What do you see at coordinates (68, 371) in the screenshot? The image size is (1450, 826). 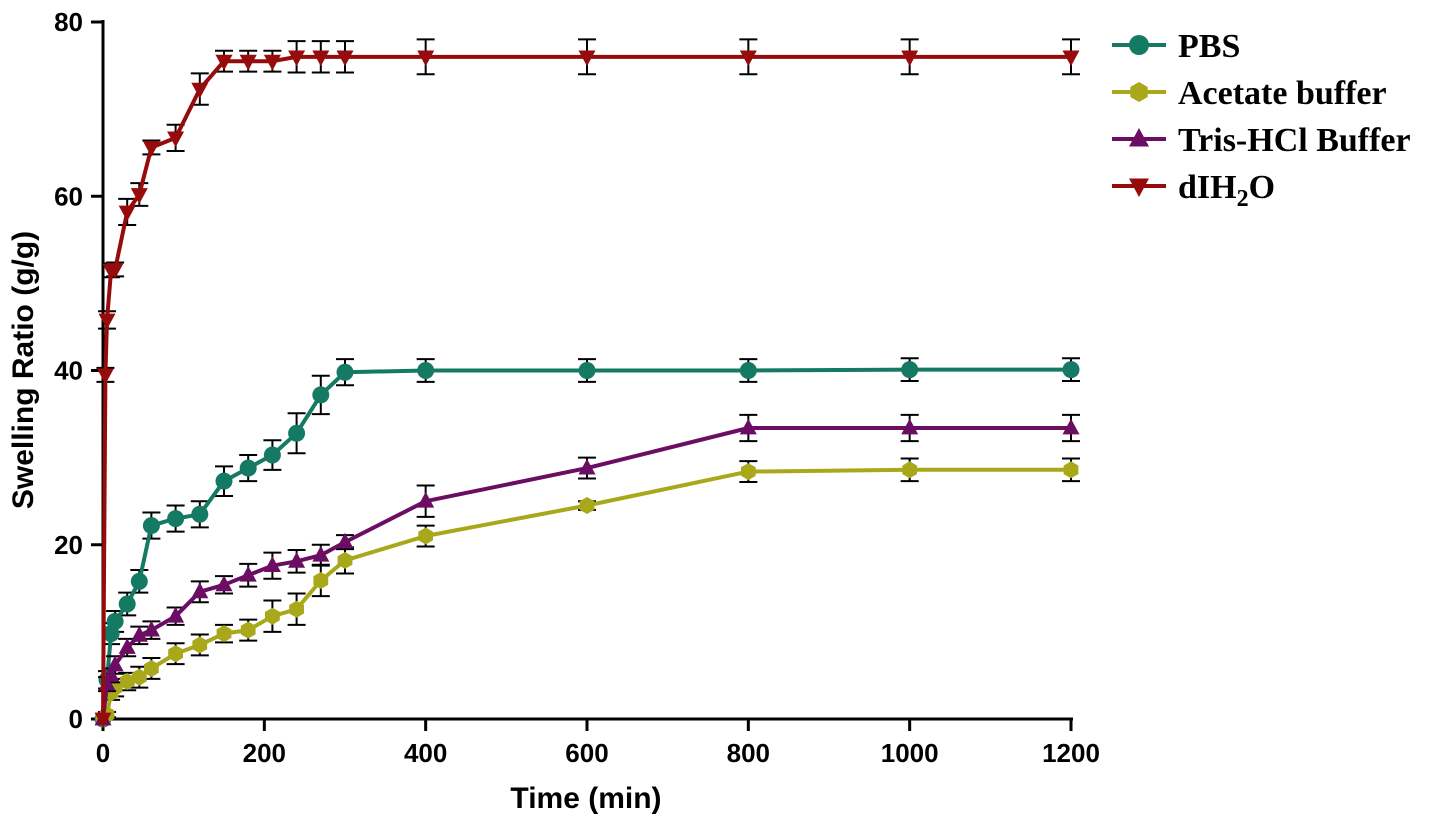 I see `y-tick-label: 40` at bounding box center [68, 371].